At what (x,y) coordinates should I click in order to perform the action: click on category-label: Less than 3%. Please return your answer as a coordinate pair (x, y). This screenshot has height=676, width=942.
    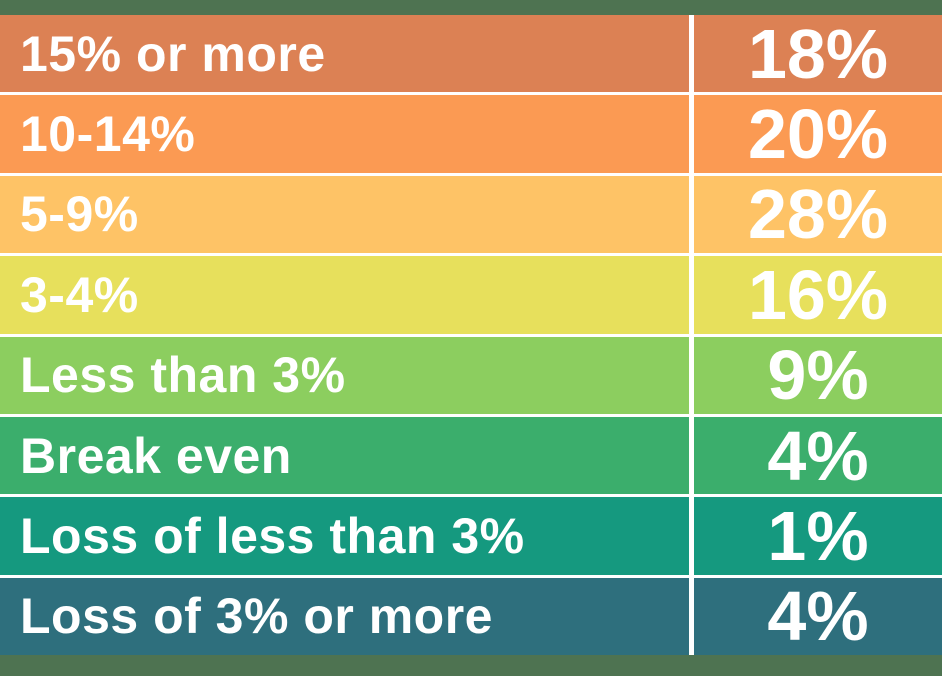
    Looking at the image, I should click on (183, 375).